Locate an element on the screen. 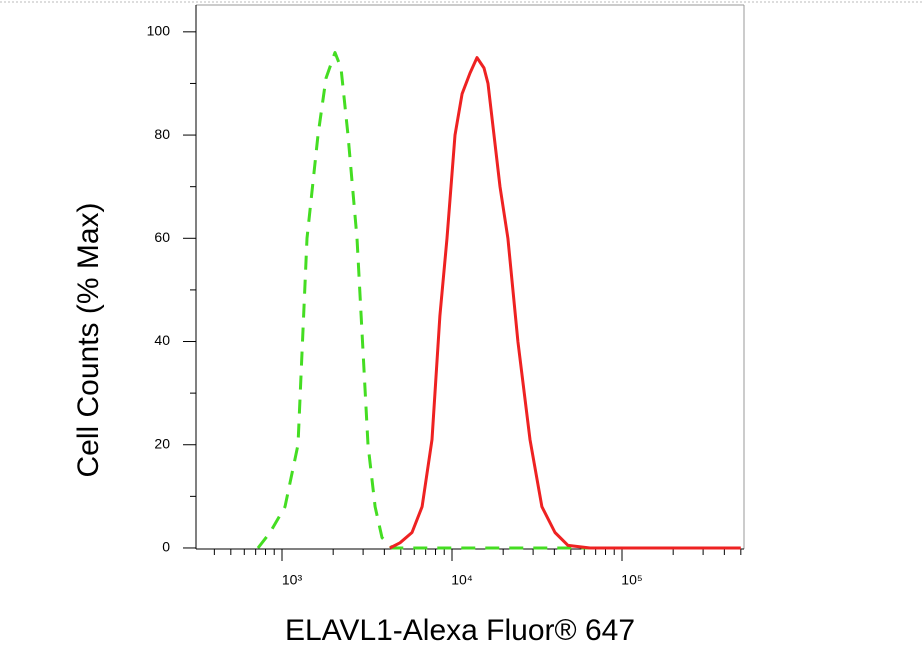 This screenshot has width=924, height=661. y-tick-label: 80 is located at coordinates (162, 134).